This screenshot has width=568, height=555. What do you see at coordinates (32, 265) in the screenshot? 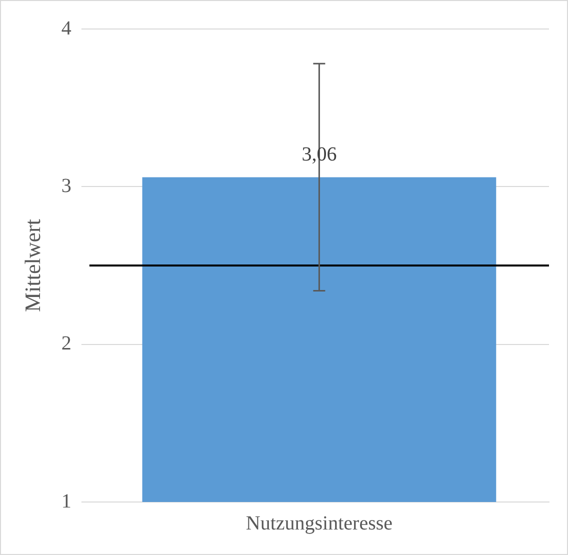
I see `y-axis-title: Mittelwert` at bounding box center [32, 265].